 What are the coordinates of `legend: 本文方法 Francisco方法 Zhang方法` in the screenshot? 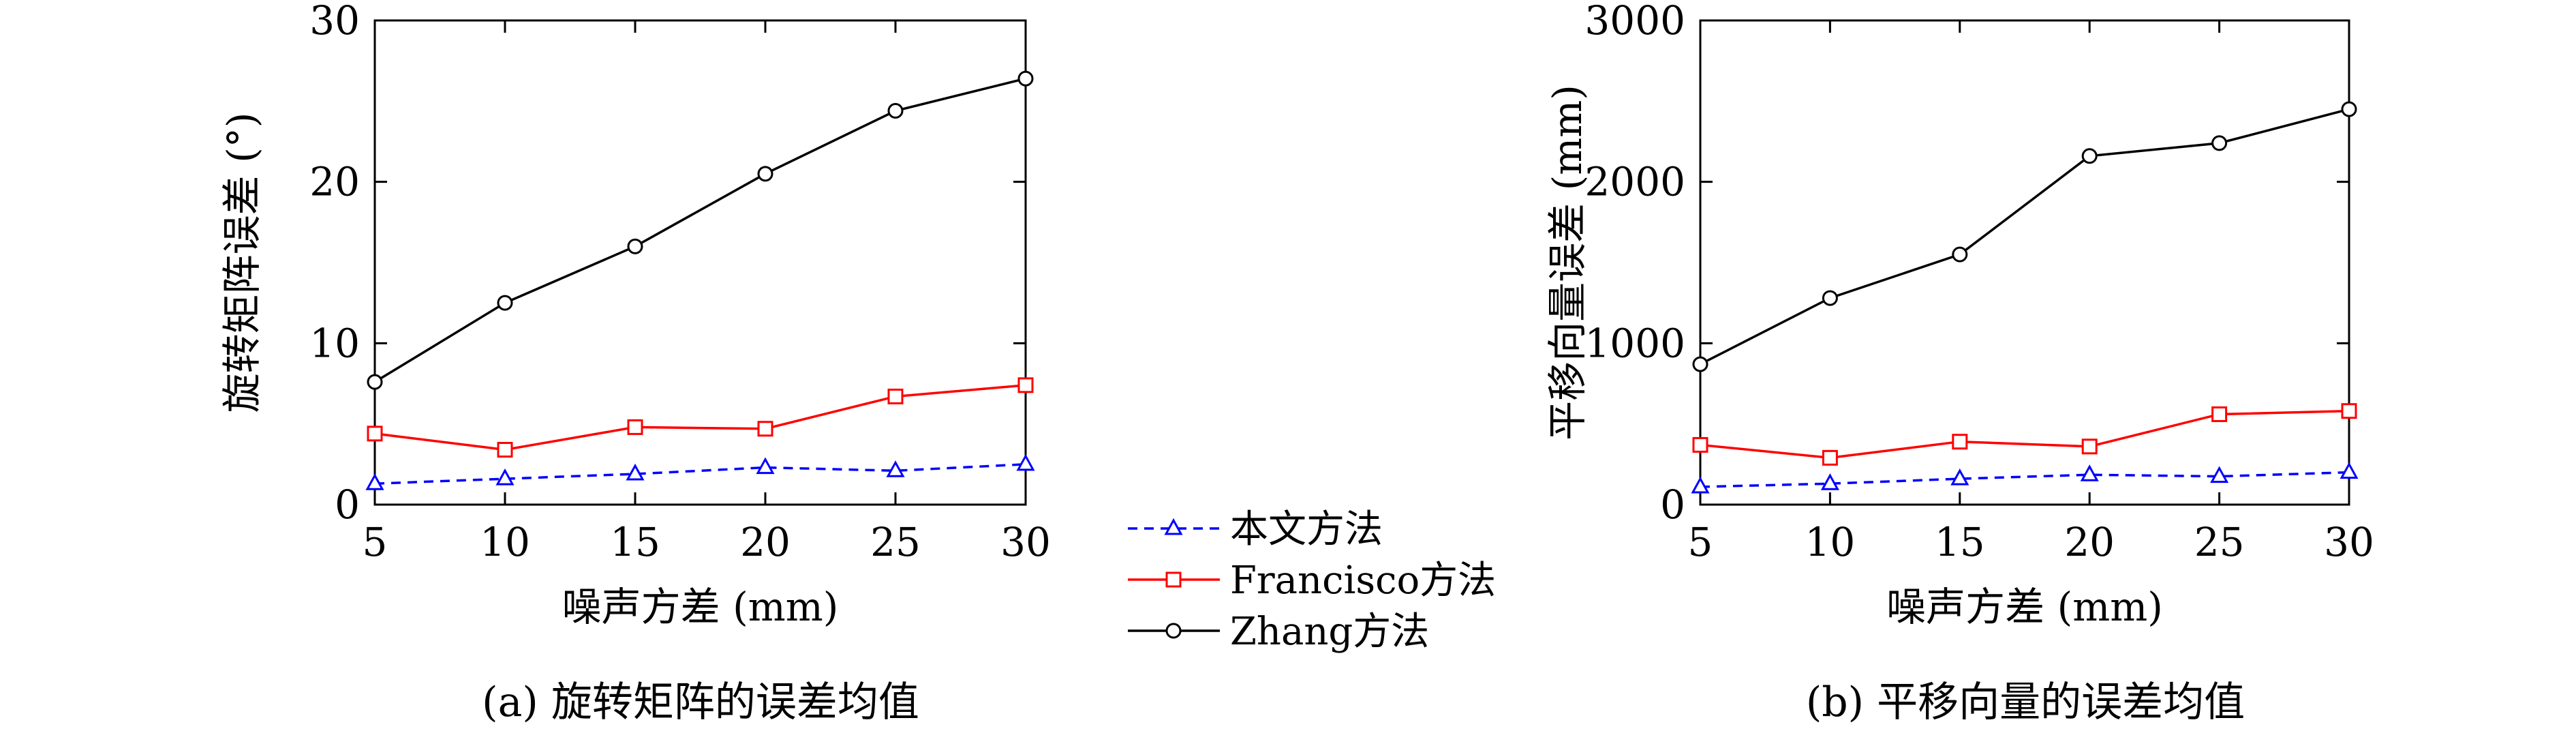 It's located at (1312, 580).